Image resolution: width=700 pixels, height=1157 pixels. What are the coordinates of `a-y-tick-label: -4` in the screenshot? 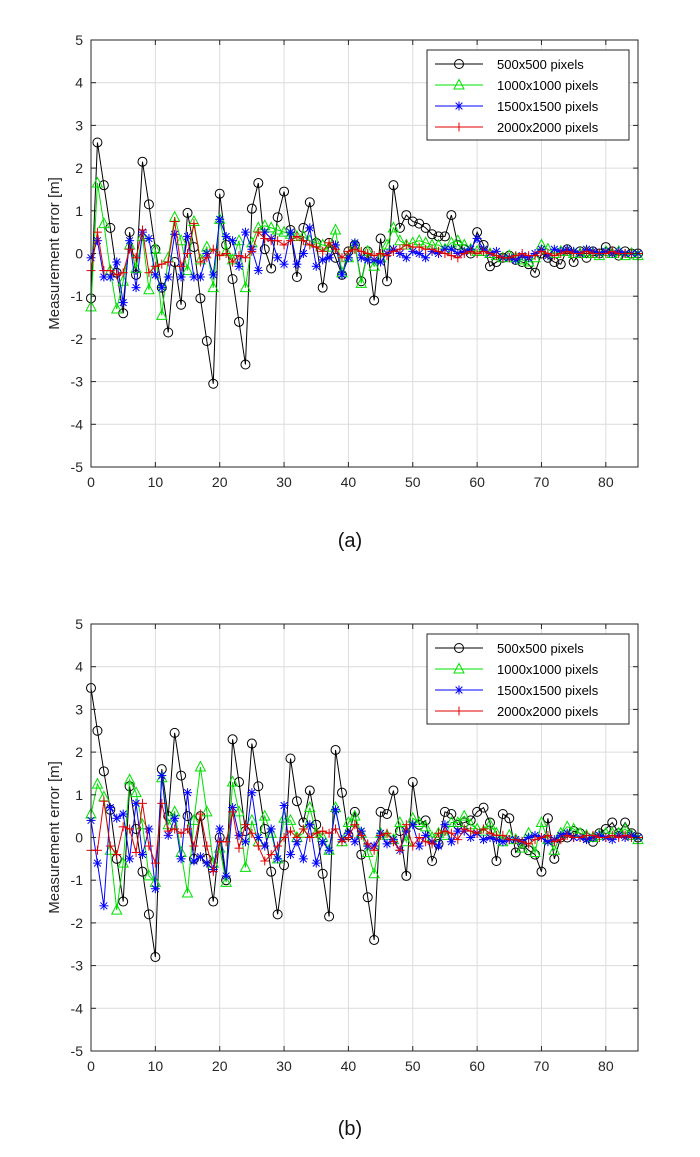 It's located at (77, 424).